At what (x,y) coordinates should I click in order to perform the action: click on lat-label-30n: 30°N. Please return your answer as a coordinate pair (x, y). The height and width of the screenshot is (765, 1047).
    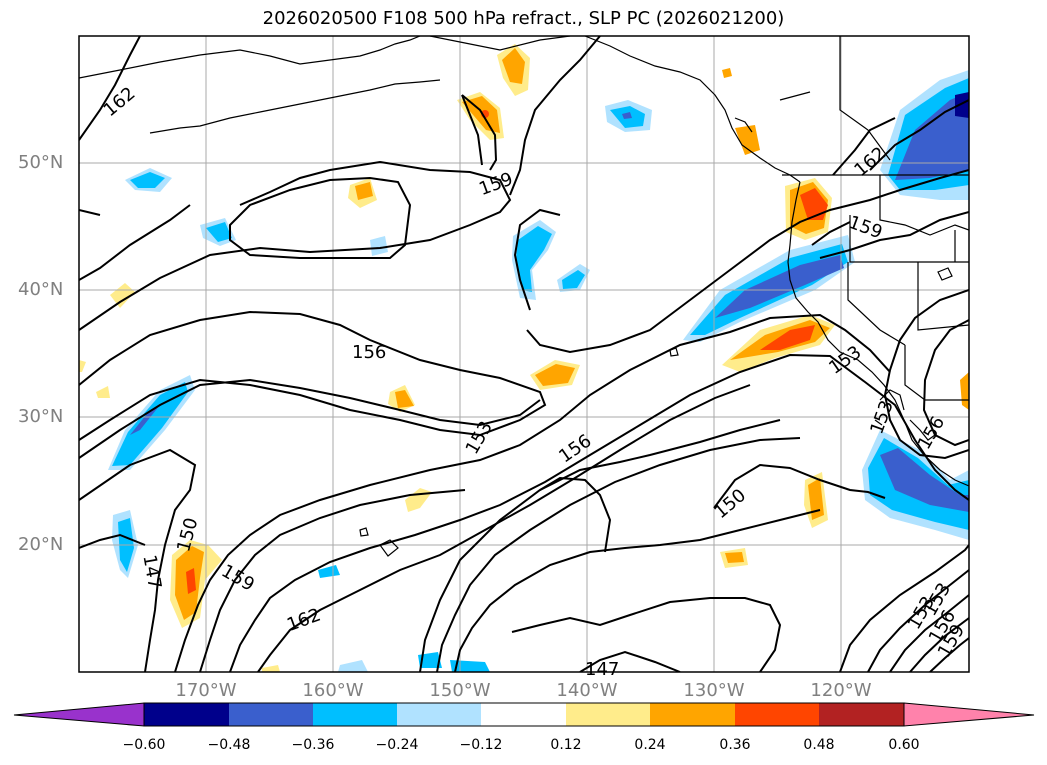
    Looking at the image, I should click on (41, 416).